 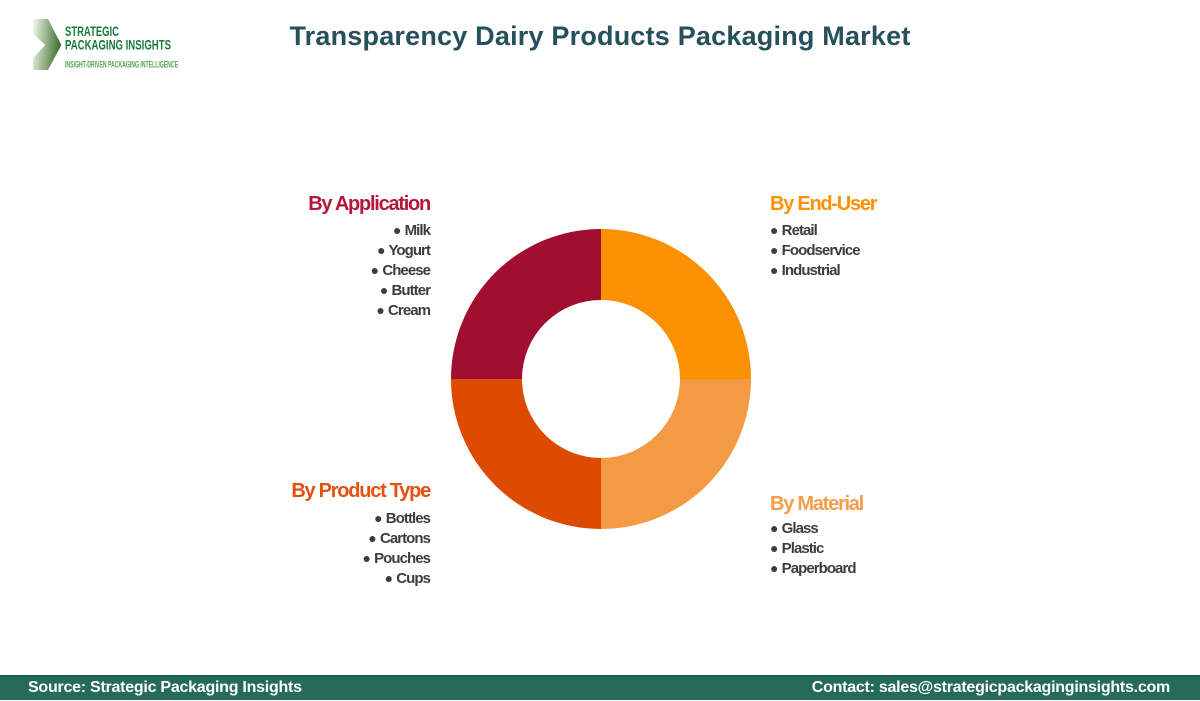 What do you see at coordinates (121, 65) in the screenshot?
I see `svg-text:INSIGHT-DRIVEN PACKAGING INTEL: INSIGHT-DRIVEN PACKAGING INTELLIGENCE` at bounding box center [121, 65].